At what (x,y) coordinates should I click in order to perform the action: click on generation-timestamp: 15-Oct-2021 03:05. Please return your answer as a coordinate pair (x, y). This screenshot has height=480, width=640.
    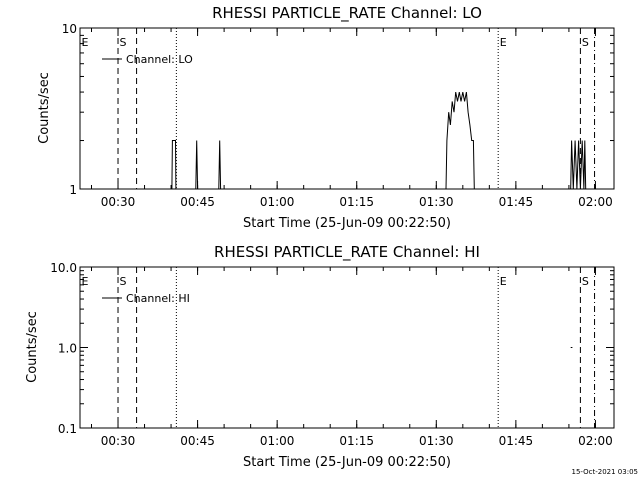
    Looking at the image, I should click on (605, 472).